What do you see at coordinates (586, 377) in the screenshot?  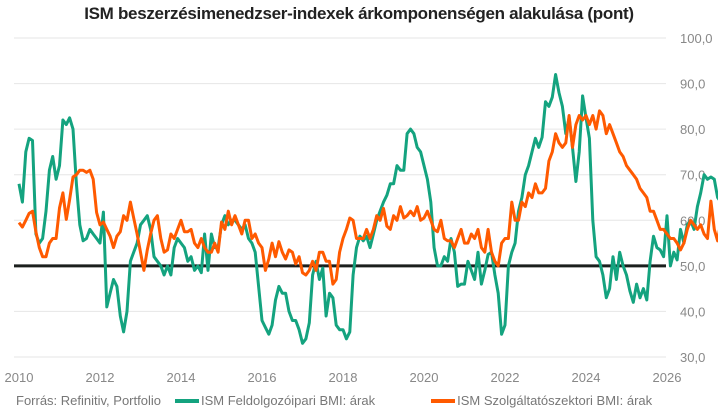 I see `x-tick-label: 2024` at bounding box center [586, 377].